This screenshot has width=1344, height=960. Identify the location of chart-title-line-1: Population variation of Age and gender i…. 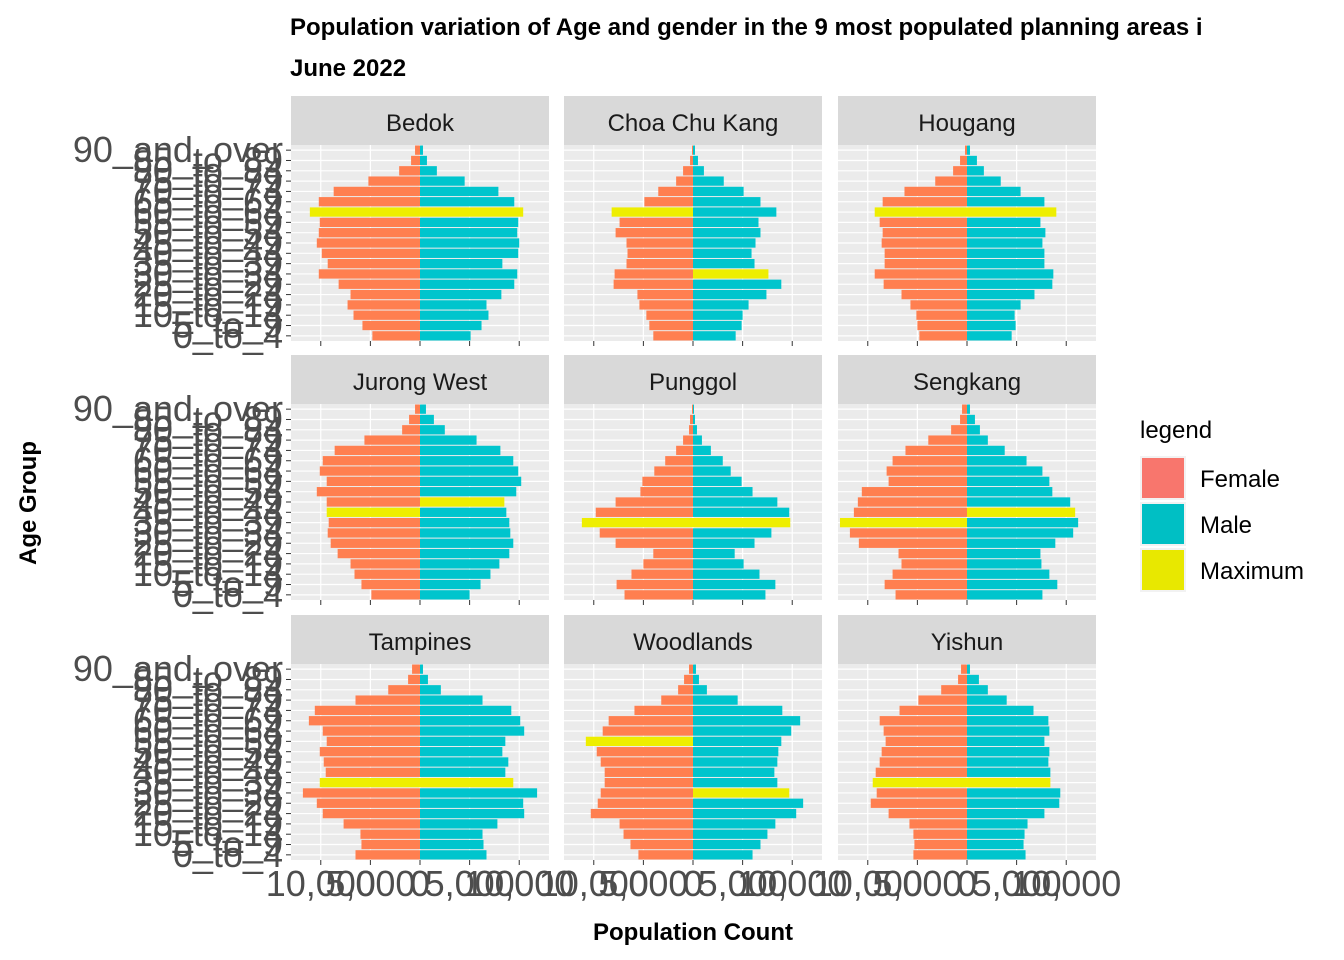
(746, 27).